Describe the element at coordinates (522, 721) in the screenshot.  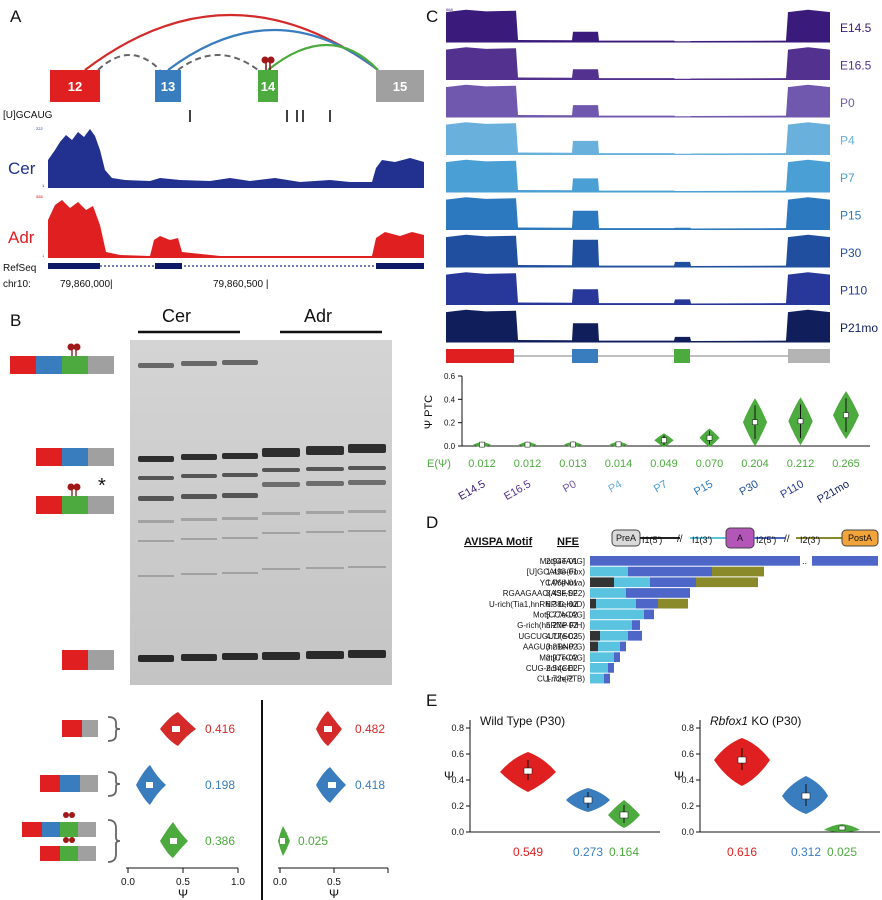
I see `wt-title: Wild Type (P30)` at that location.